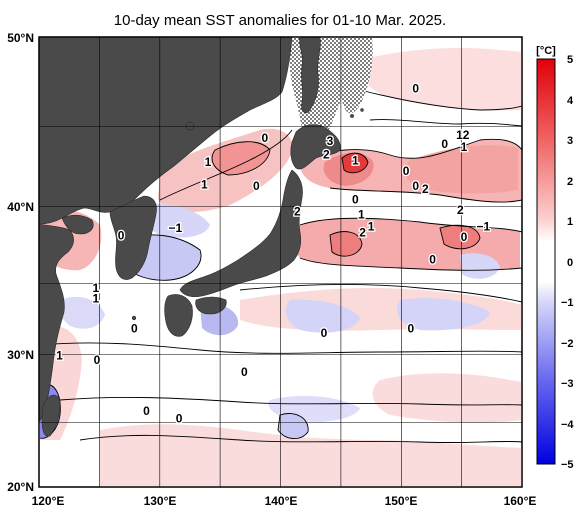  I want to click on colorbar-ticks: 5 4 3 2 1 0 −1 −2 −3 −4 −5, so click(567, 262).